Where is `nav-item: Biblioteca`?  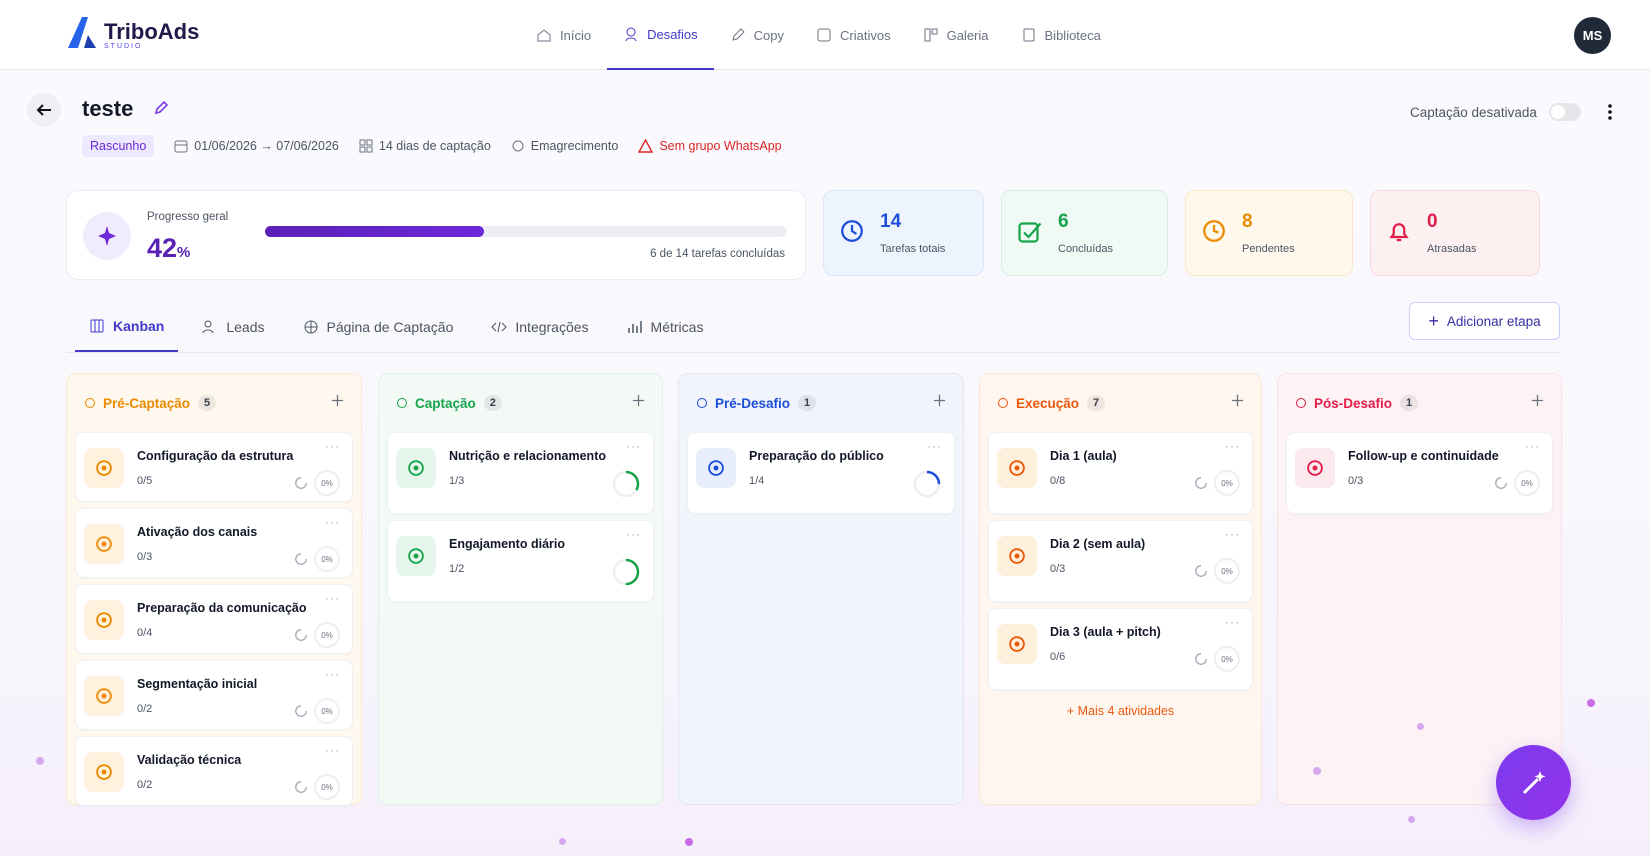
nav-item: Biblioteca is located at coordinates (1061, 35).